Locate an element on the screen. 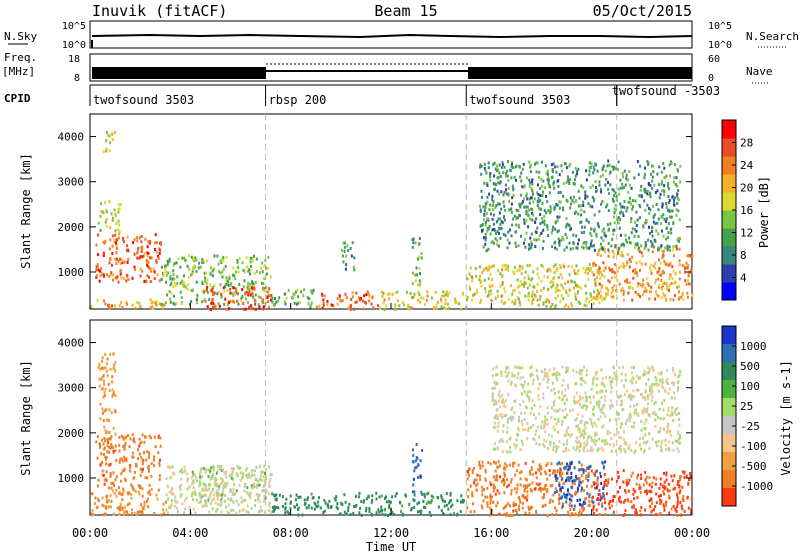  time-tick-label: 08:00 is located at coordinates (291, 533).